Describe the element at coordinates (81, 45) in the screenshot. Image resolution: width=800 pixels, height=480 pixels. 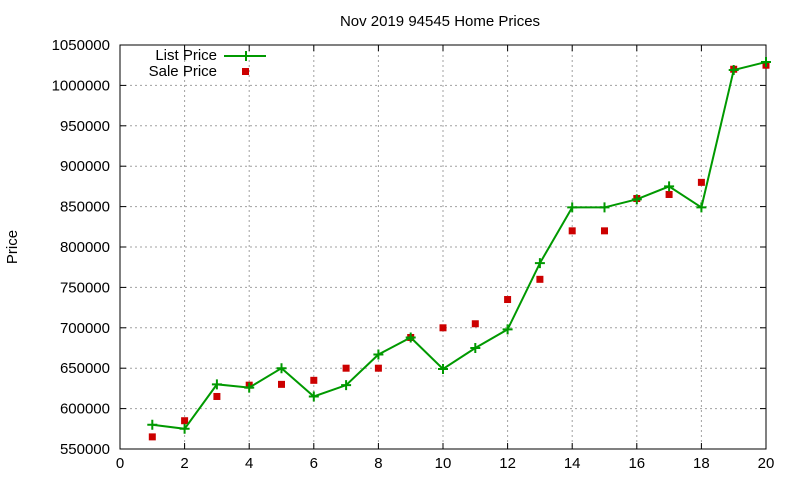
I see `y-tick-label: 1050000` at that location.